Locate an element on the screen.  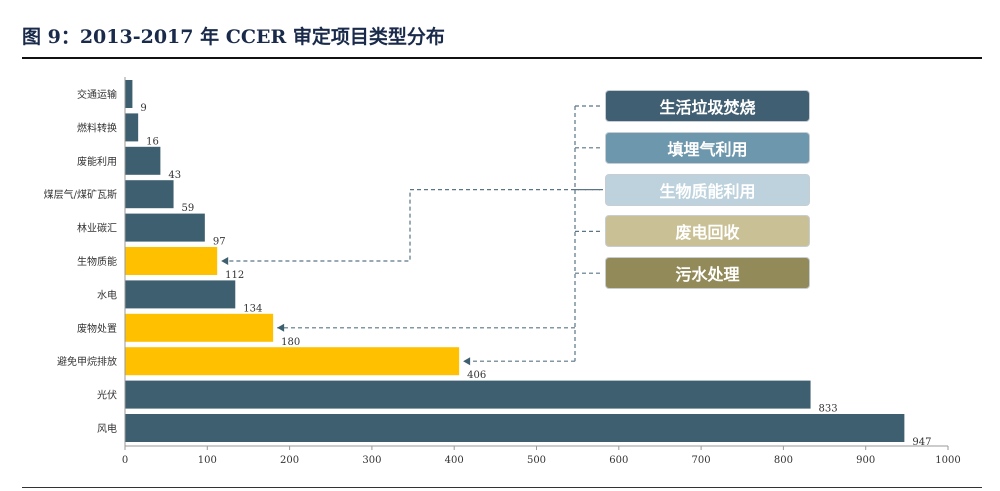
data-label: 947 is located at coordinates (921, 442).